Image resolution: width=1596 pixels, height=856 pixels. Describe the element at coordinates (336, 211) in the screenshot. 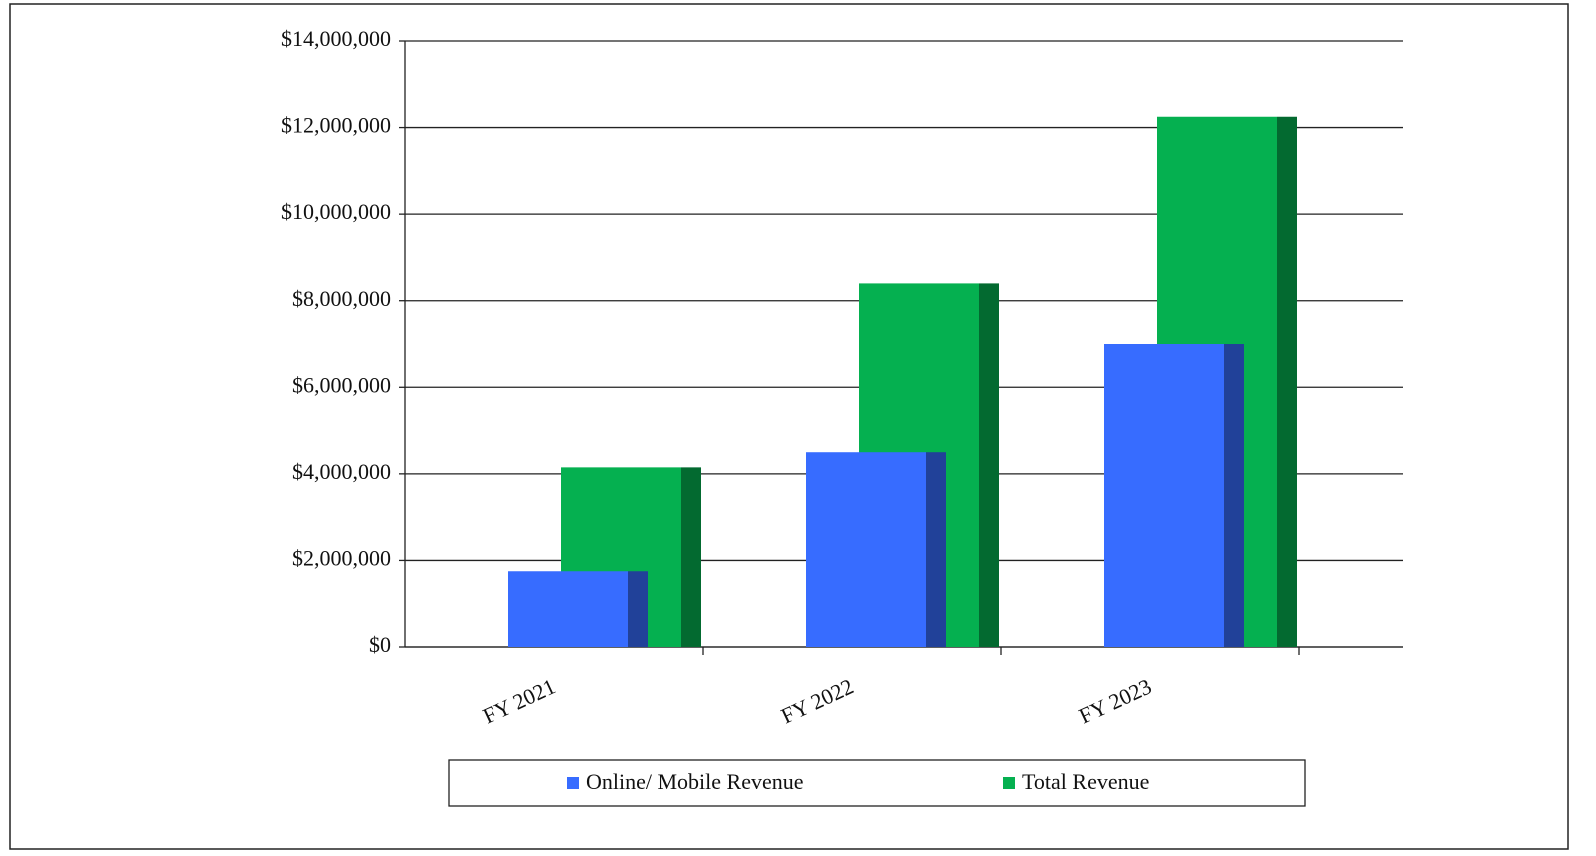

I see `y-tick-label: $10,000,000` at that location.